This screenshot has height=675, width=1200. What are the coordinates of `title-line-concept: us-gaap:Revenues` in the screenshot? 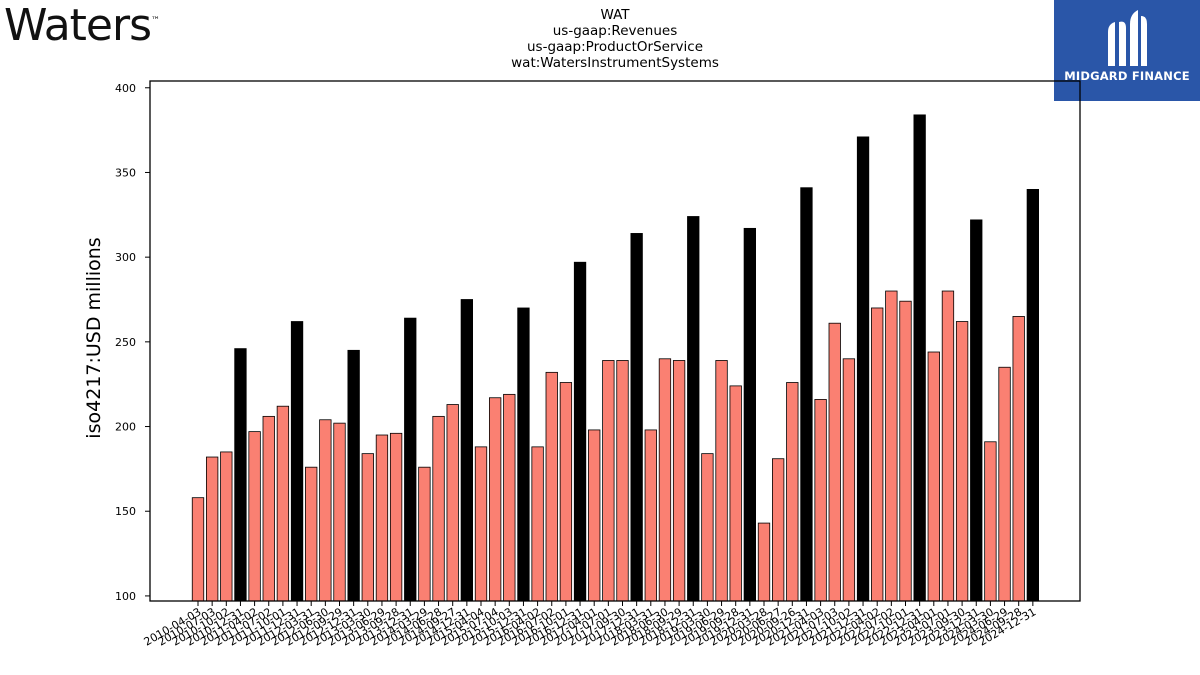 It's located at (615, 31).